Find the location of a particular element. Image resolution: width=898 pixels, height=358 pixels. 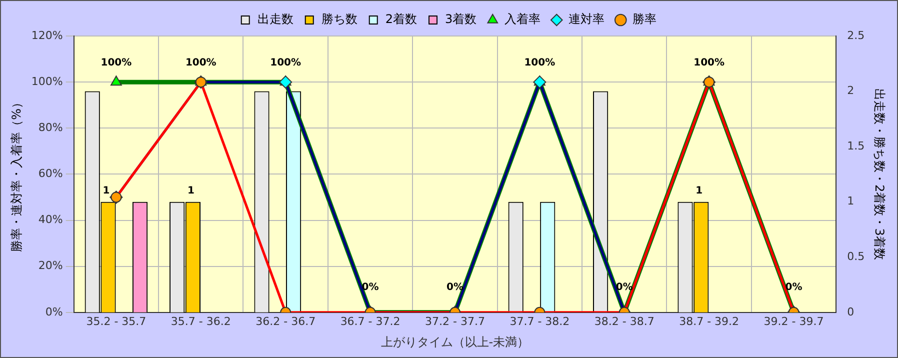

legend-label: 出走数 is located at coordinates (275, 19).